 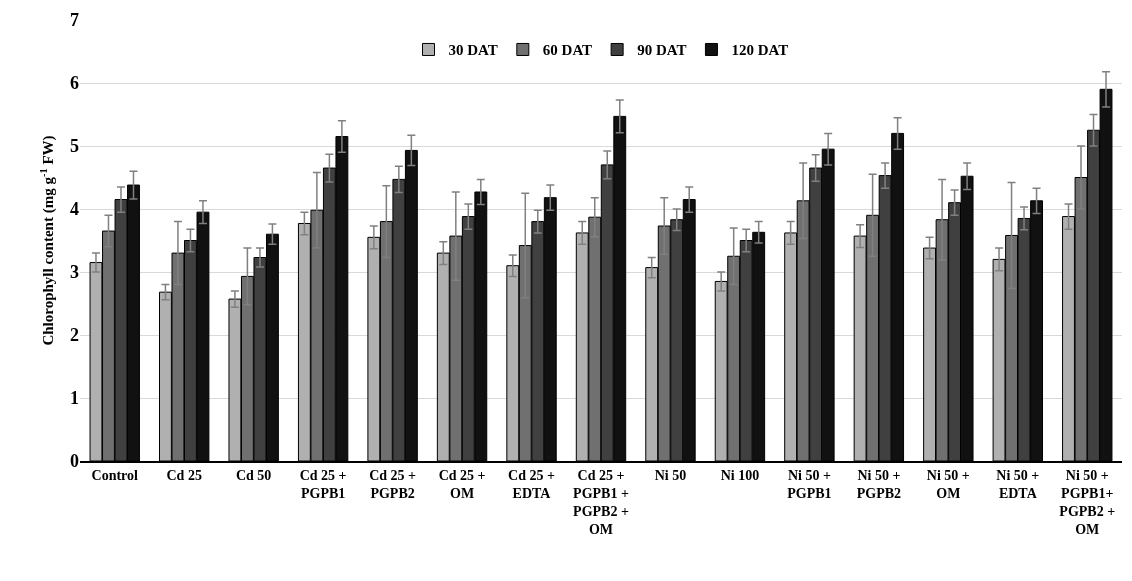 I want to click on x-tick-label: Ni 100, so click(x=740, y=475).